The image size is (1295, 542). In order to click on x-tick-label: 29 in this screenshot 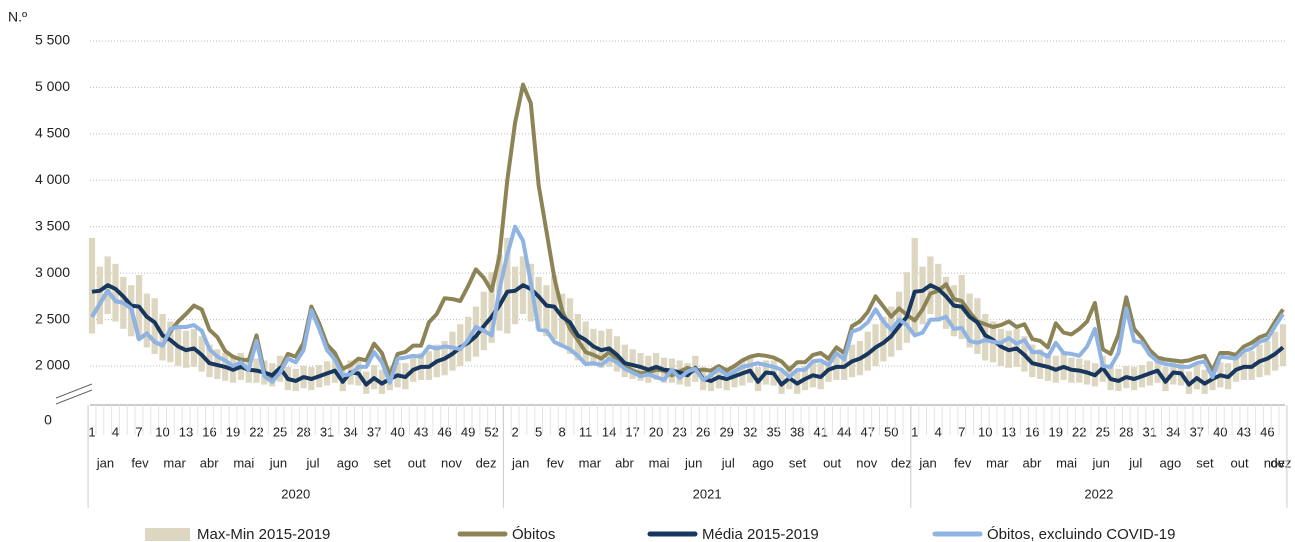, I will do `click(726, 431)`.